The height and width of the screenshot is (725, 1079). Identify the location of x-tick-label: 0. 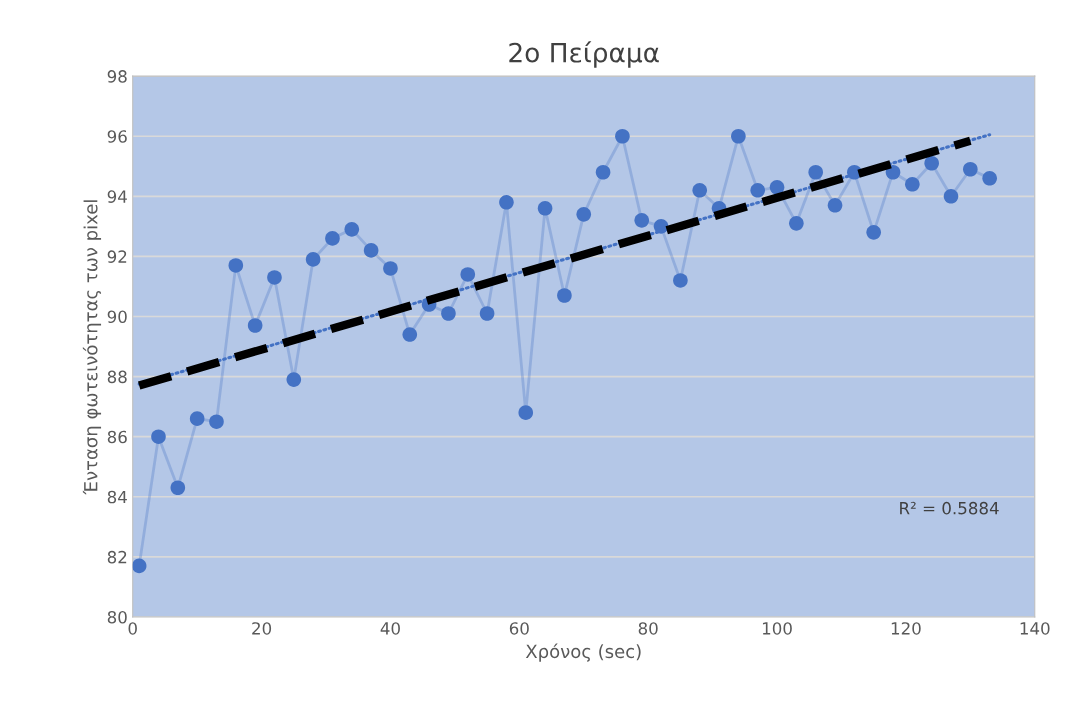
(132, 628).